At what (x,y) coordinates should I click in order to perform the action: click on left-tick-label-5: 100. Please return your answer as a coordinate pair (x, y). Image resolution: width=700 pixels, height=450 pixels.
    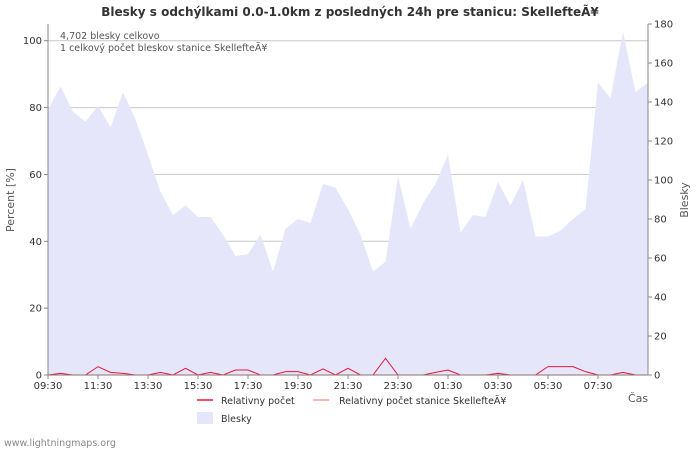
    Looking at the image, I should click on (32, 41).